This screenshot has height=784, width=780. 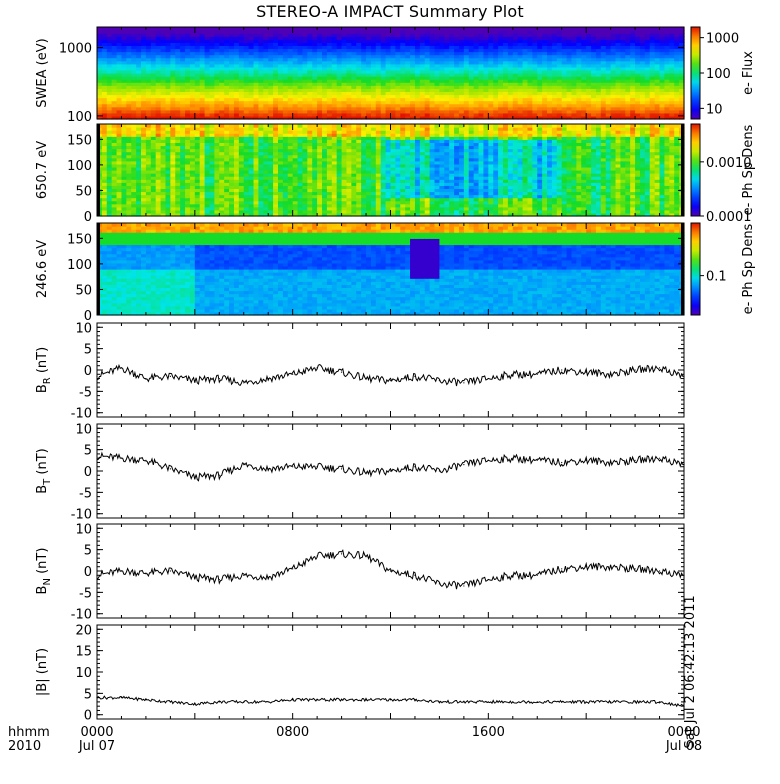 I want to click on chart-title: STEREO-A IMPACT Summary Plot, so click(x=390, y=11).